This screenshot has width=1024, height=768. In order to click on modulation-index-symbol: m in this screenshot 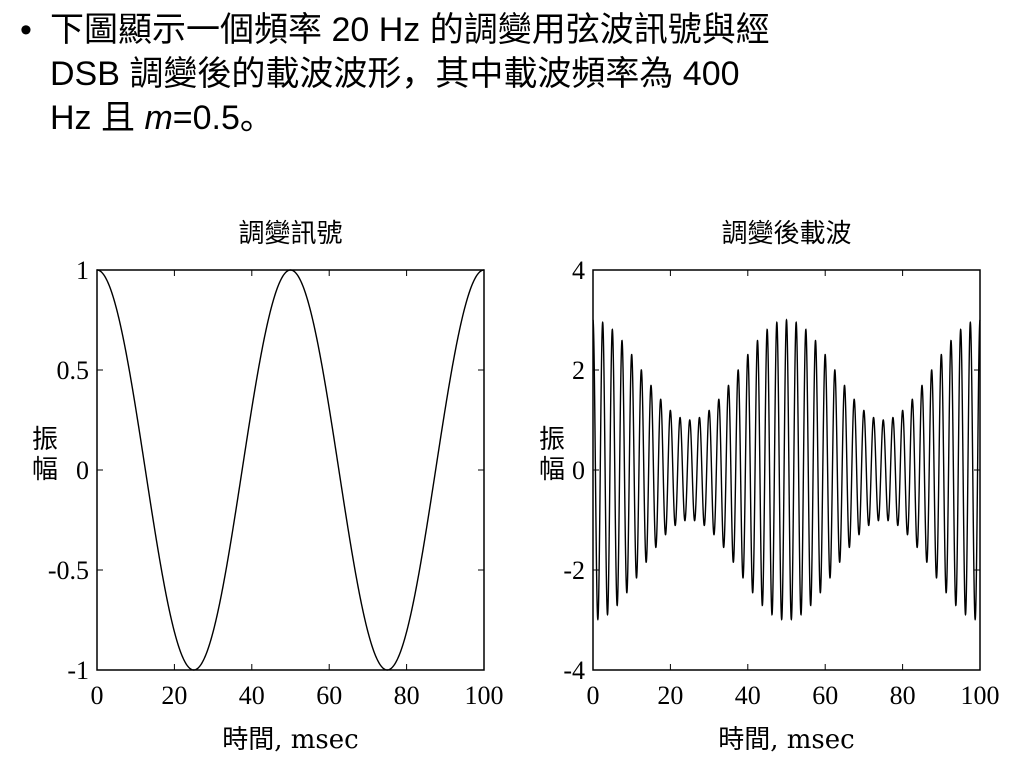, I will do `click(158, 118)`.